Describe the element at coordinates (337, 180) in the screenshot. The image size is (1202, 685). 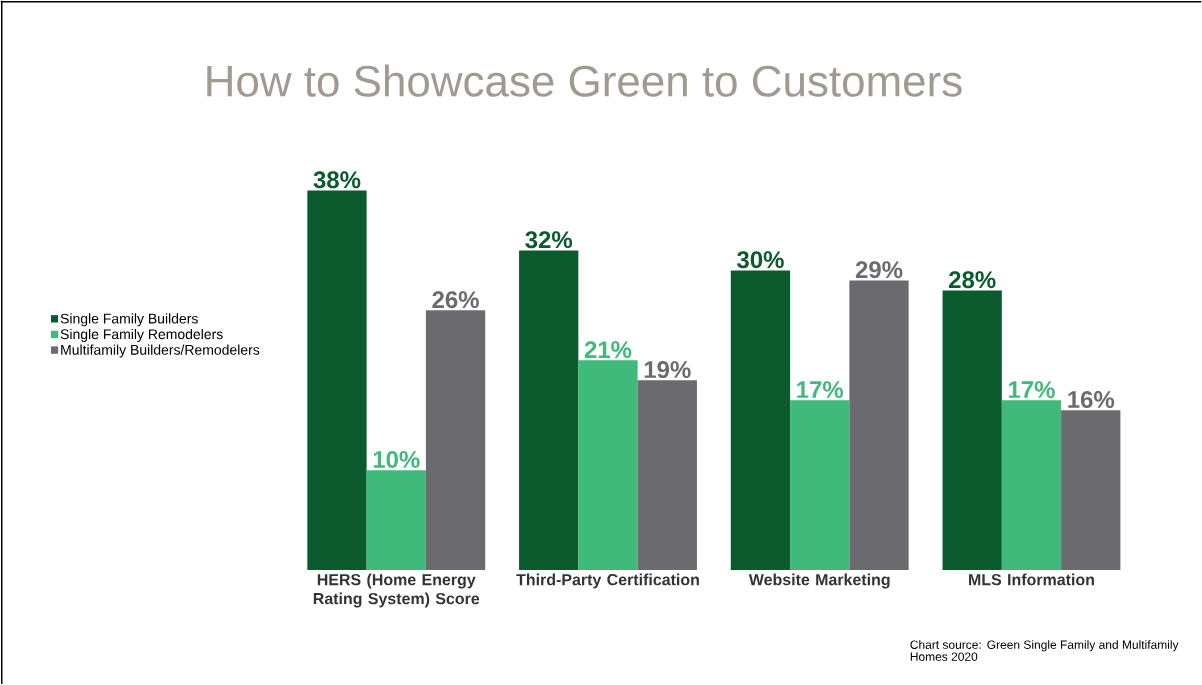
I see `data-label: 38%` at that location.